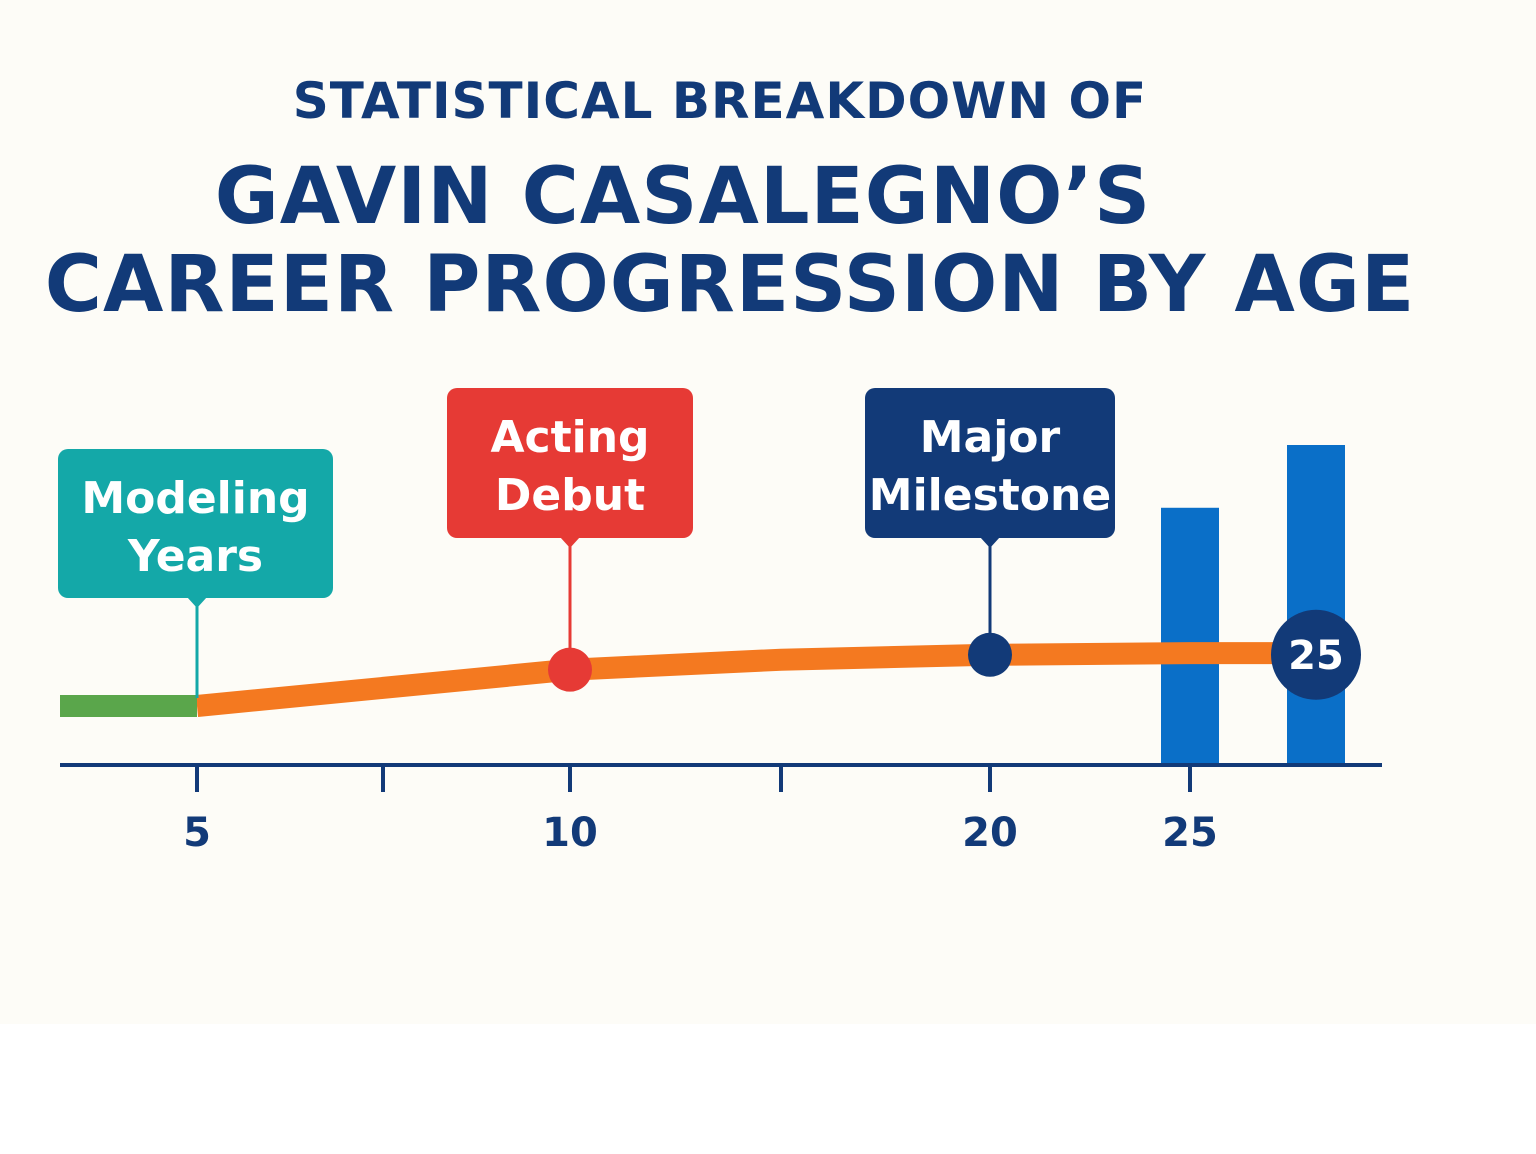  I want to click on milestone-callout-box, so click(990, 463).